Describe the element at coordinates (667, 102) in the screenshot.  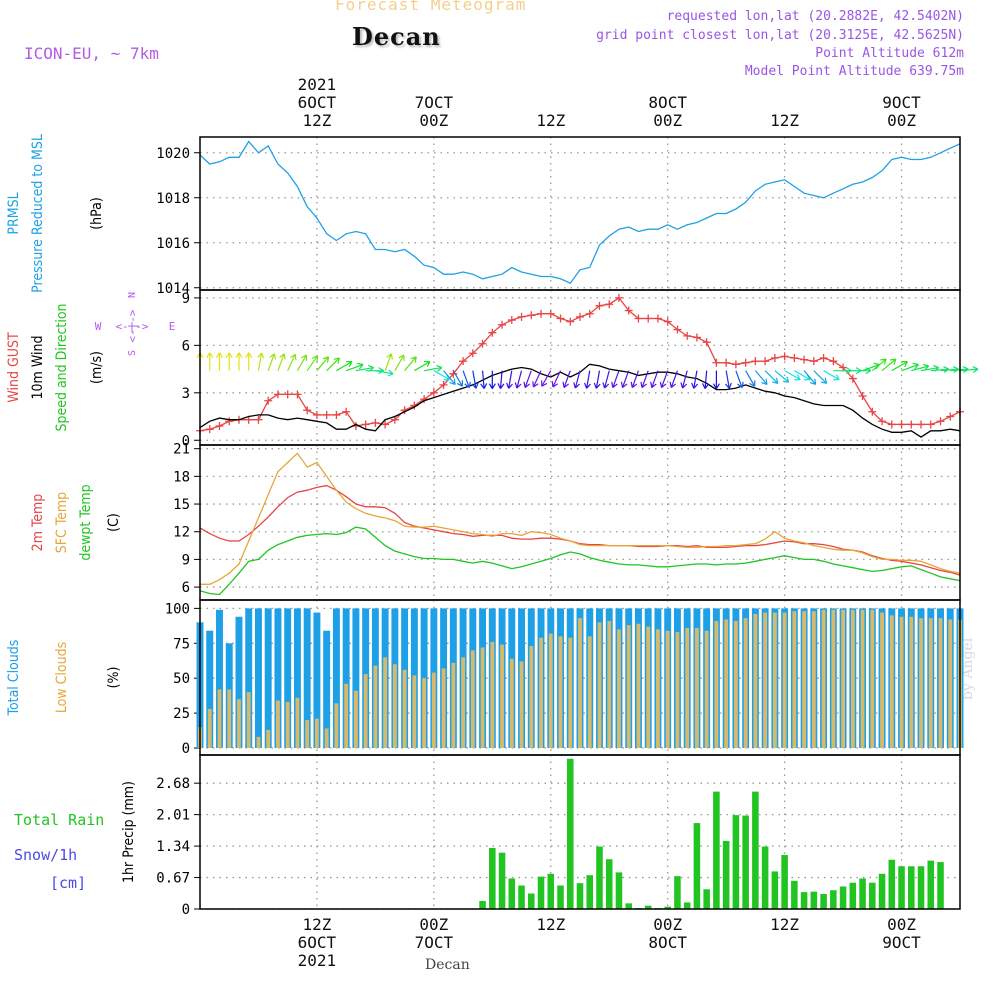
I see `top-time-label: 8OCT` at that location.